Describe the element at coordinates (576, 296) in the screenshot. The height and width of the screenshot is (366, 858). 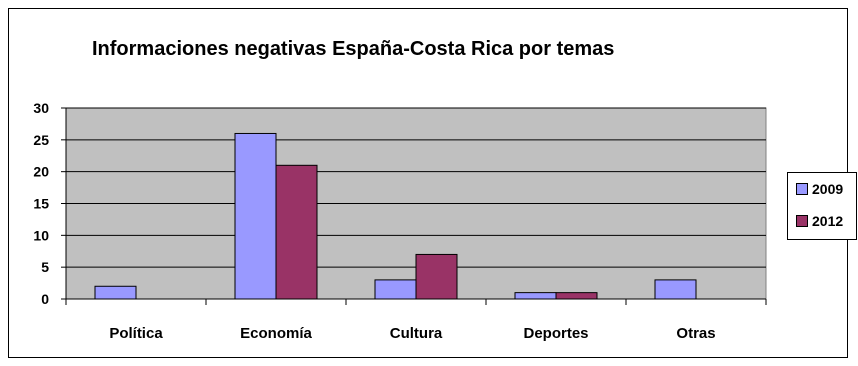
I see `bar-2012-deportes` at that location.